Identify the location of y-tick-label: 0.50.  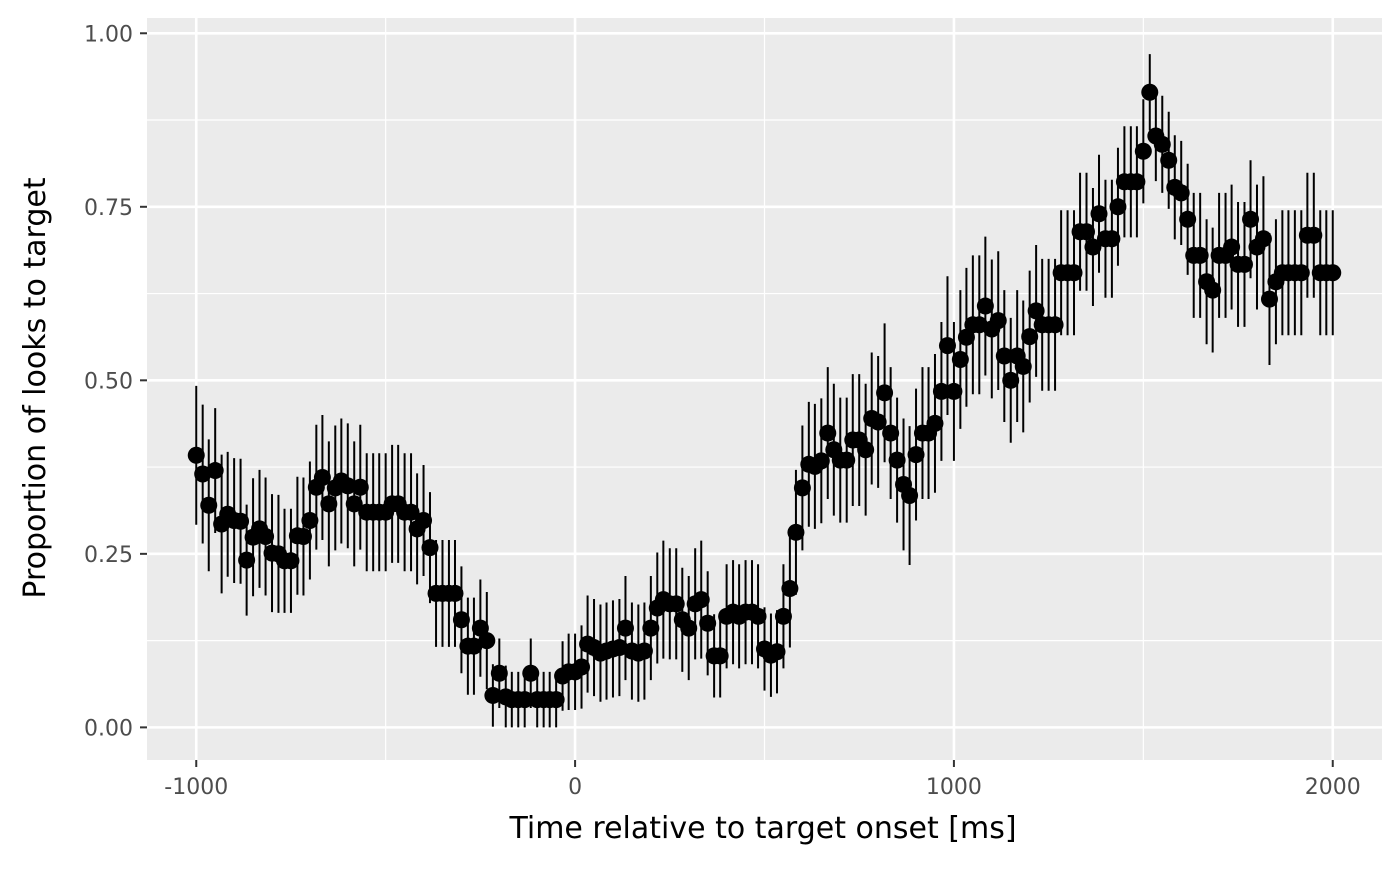
(108, 381).